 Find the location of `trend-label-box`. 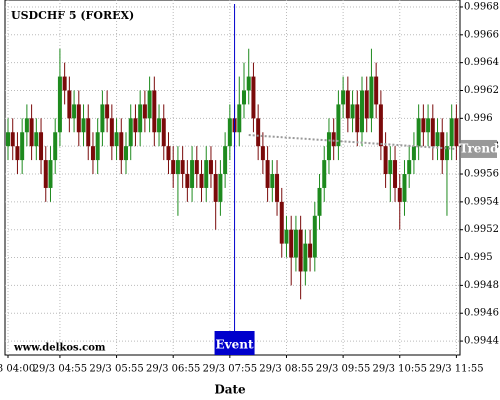

trend-label-box is located at coordinates (479, 148).